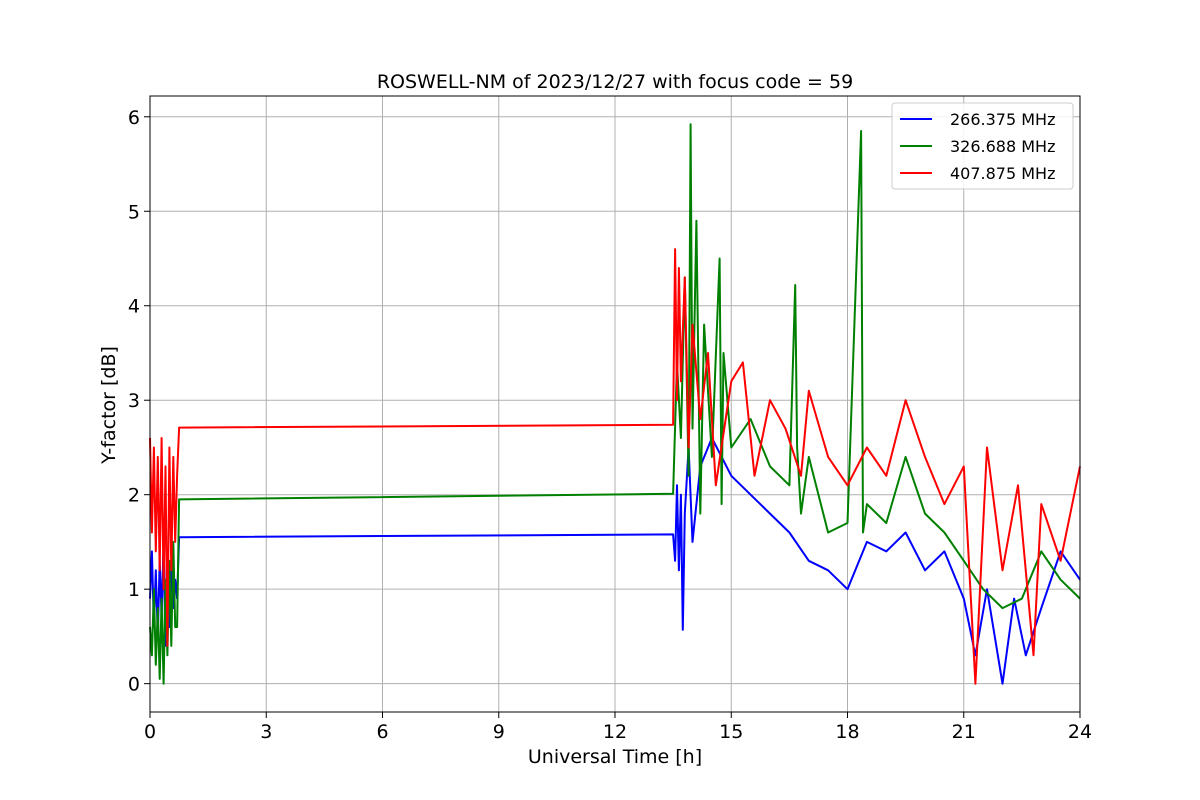  I want to click on legend-label: 326.688 MHz, so click(1002, 146).